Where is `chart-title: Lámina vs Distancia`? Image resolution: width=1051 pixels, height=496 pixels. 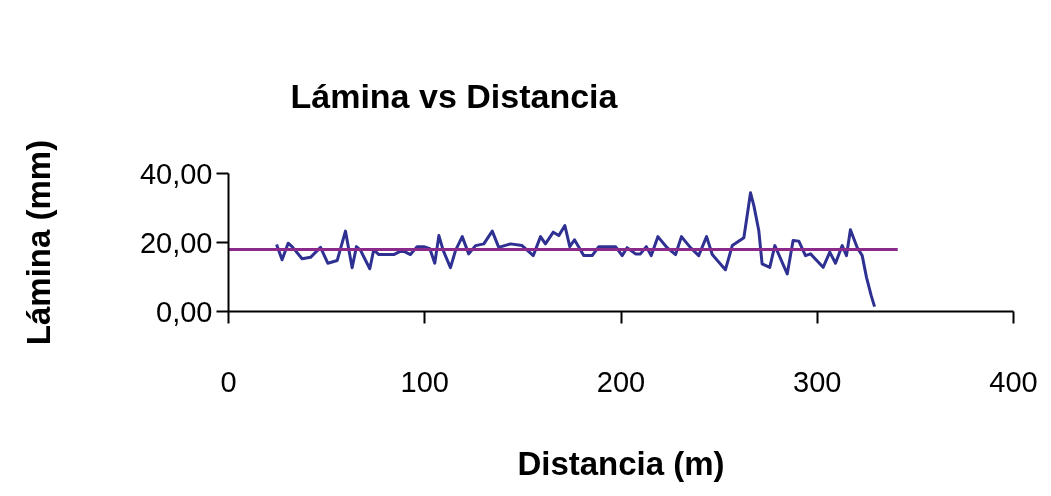 chart-title: Lámina vs Distancia is located at coordinates (454, 95).